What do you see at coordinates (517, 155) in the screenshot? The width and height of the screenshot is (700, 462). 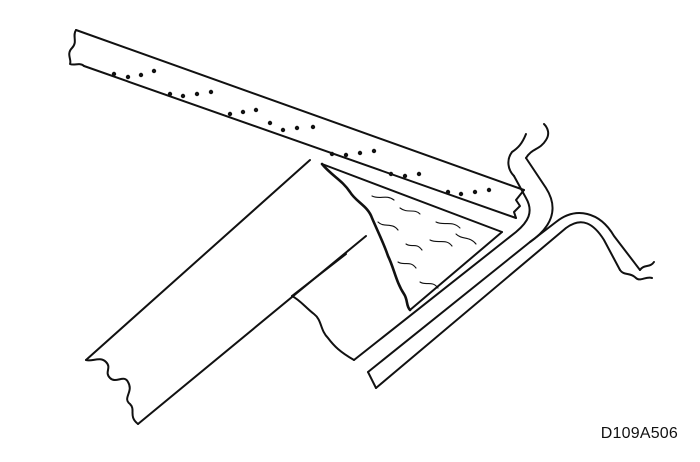 I see `molding-torn-top-a` at bounding box center [517, 155].